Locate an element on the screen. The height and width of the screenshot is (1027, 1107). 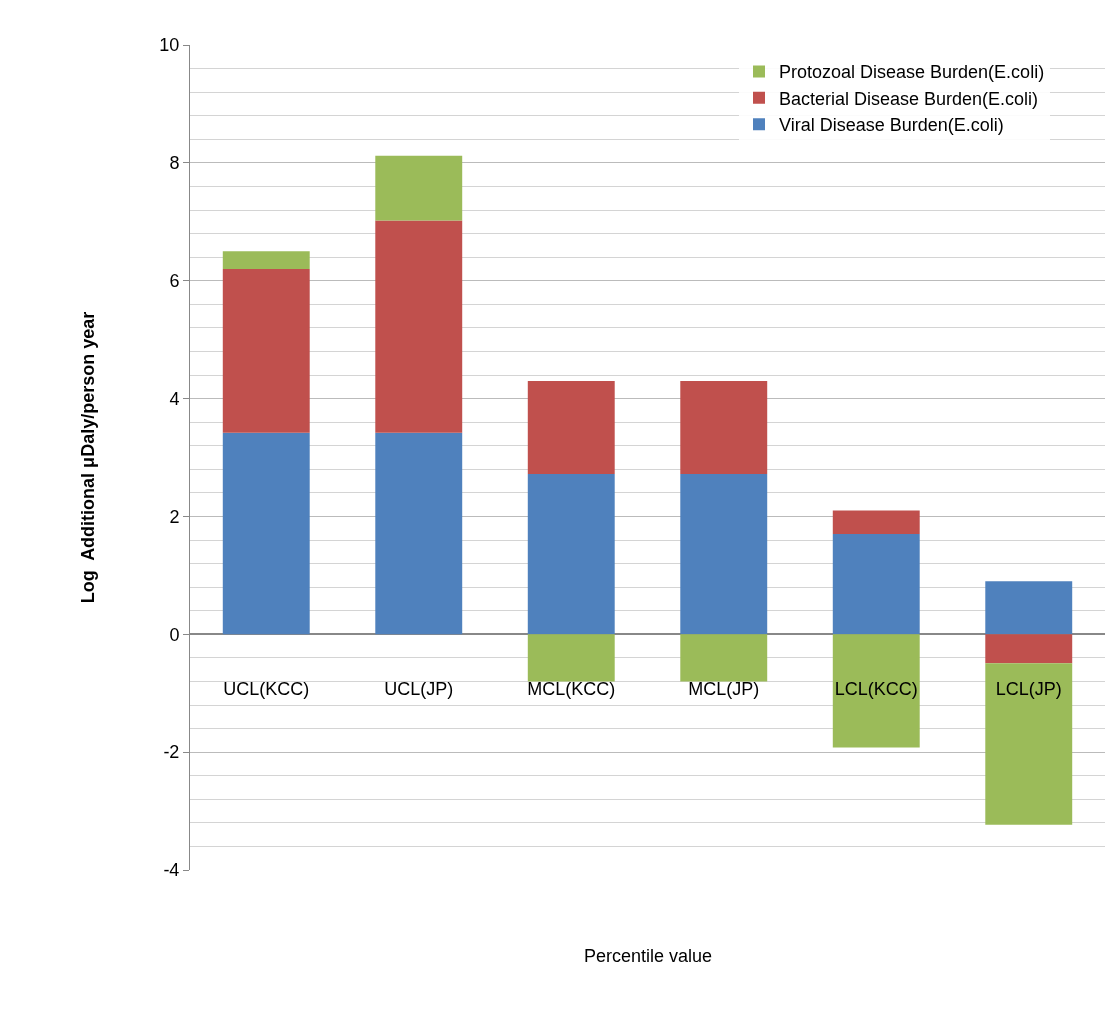
y-tick-label: 2 is located at coordinates (174, 516).